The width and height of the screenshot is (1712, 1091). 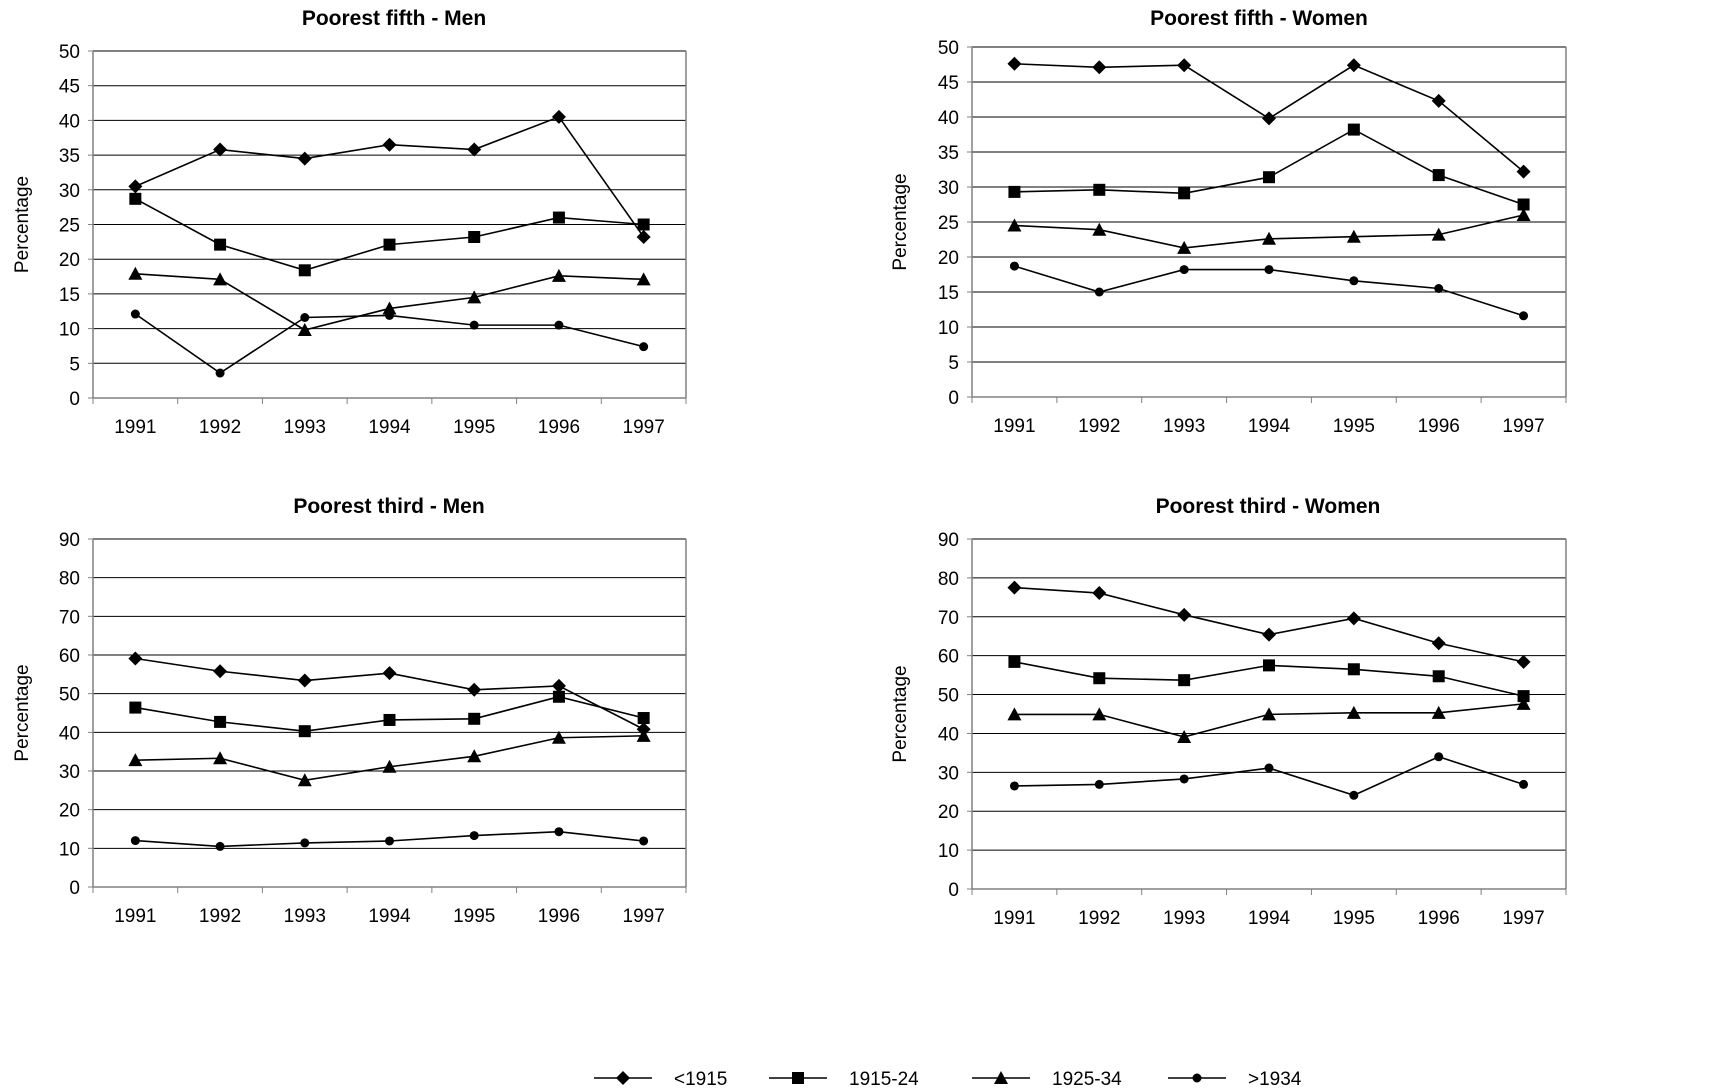 I want to click on series-line, so click(x=389, y=343).